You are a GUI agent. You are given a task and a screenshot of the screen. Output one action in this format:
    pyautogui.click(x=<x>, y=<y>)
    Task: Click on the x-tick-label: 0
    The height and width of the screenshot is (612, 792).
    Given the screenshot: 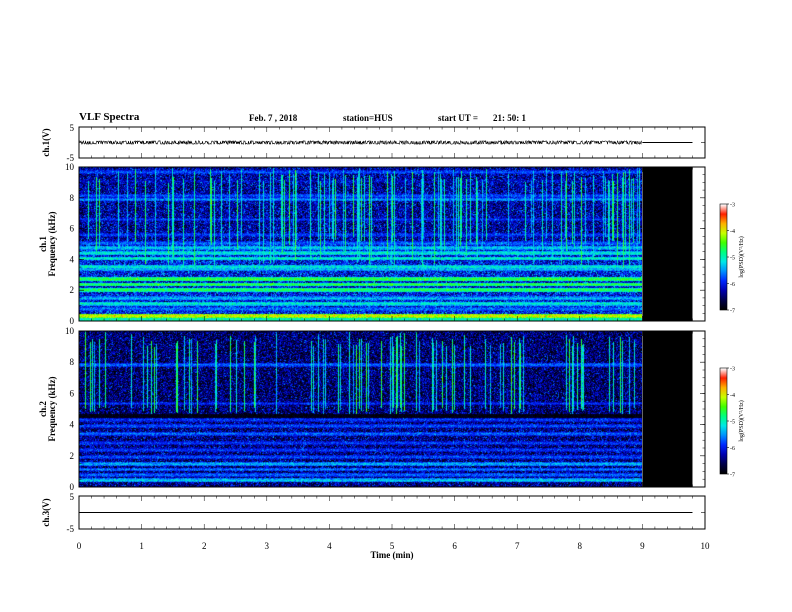 What is the action you would take?
    pyautogui.click(x=79, y=546)
    